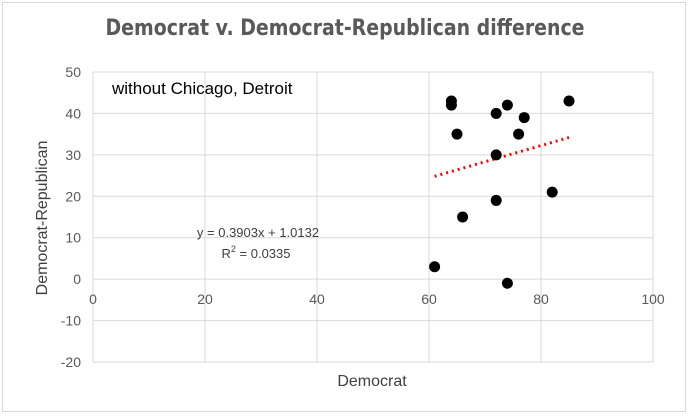  What do you see at coordinates (202, 88) in the screenshot?
I see `chart-annotation: without Chicago, Detroit` at bounding box center [202, 88].